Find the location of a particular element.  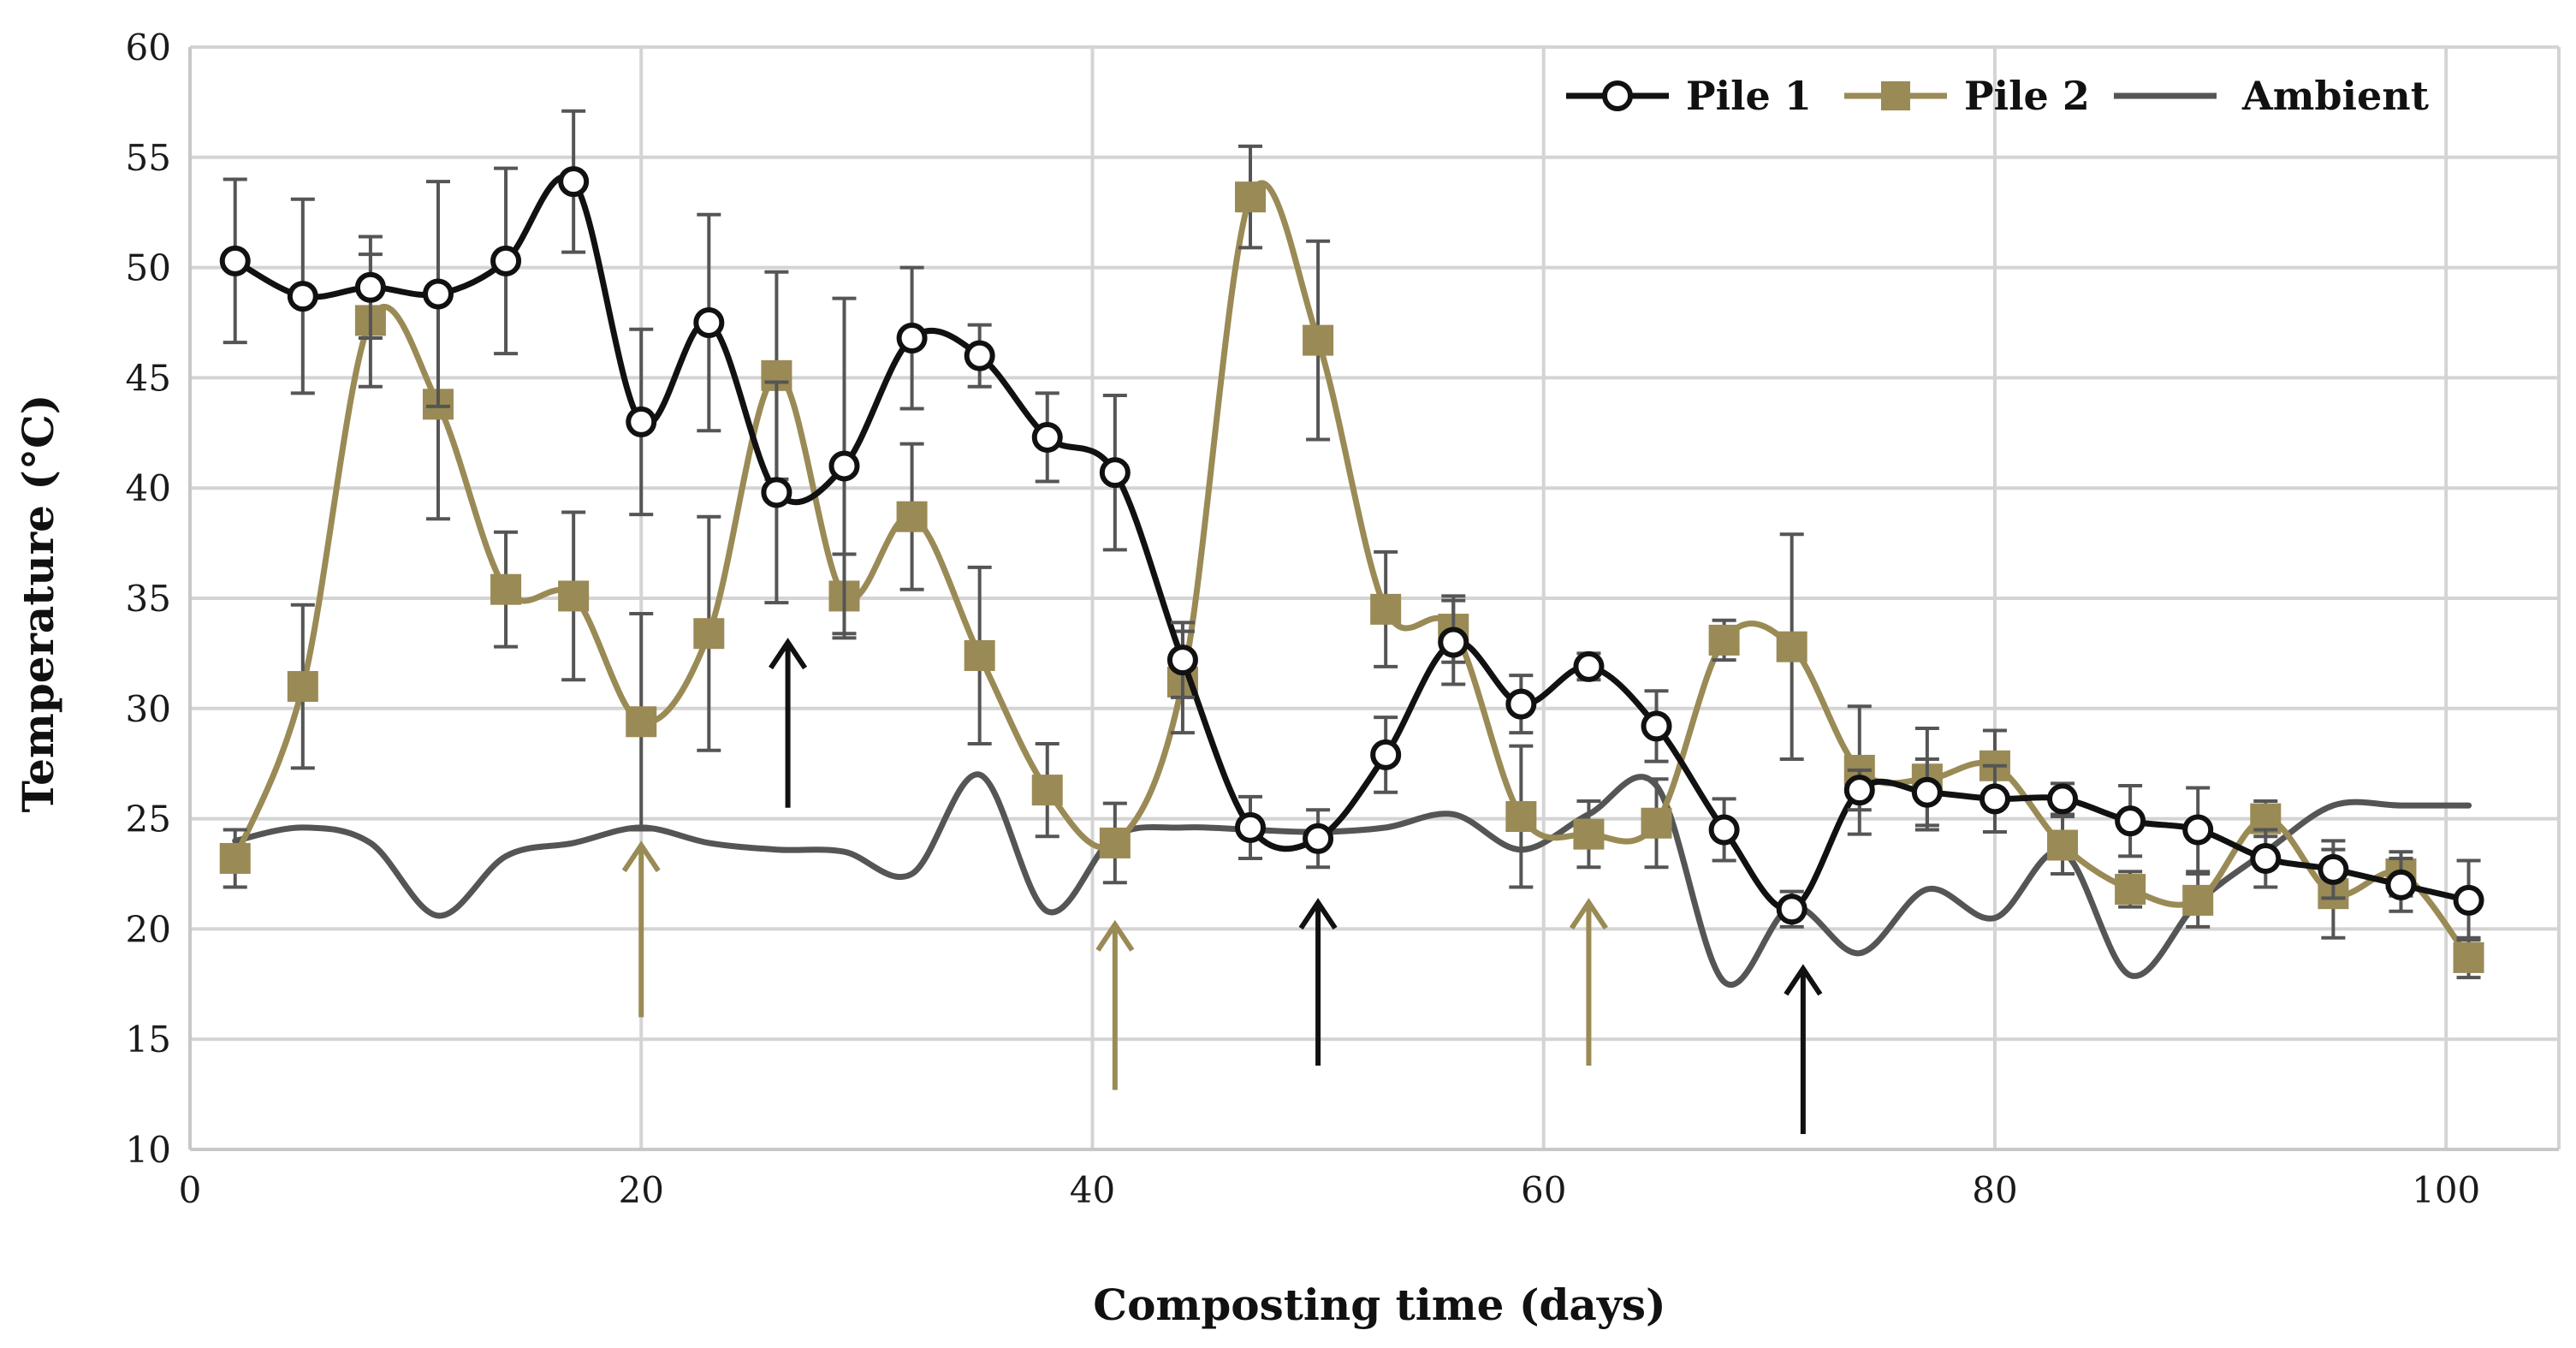

legend-label: Pile 1 is located at coordinates (1749, 96).